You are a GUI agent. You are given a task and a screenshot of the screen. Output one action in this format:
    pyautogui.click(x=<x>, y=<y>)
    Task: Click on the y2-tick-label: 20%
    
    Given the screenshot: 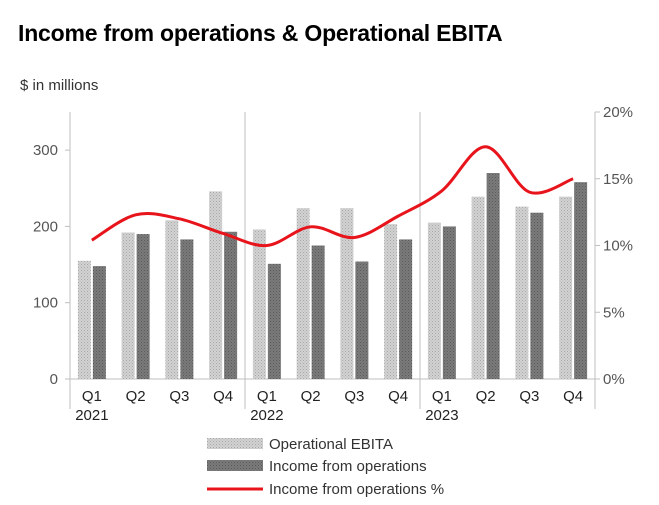 What is the action you would take?
    pyautogui.click(x=618, y=112)
    